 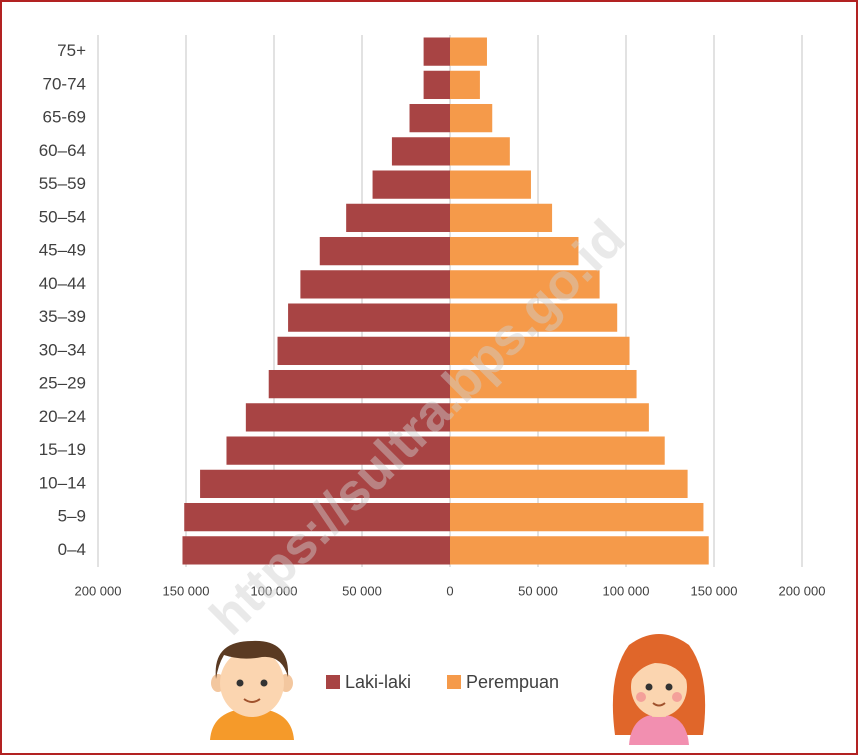 I want to click on y-tick-label: 20–24, so click(x=62, y=416).